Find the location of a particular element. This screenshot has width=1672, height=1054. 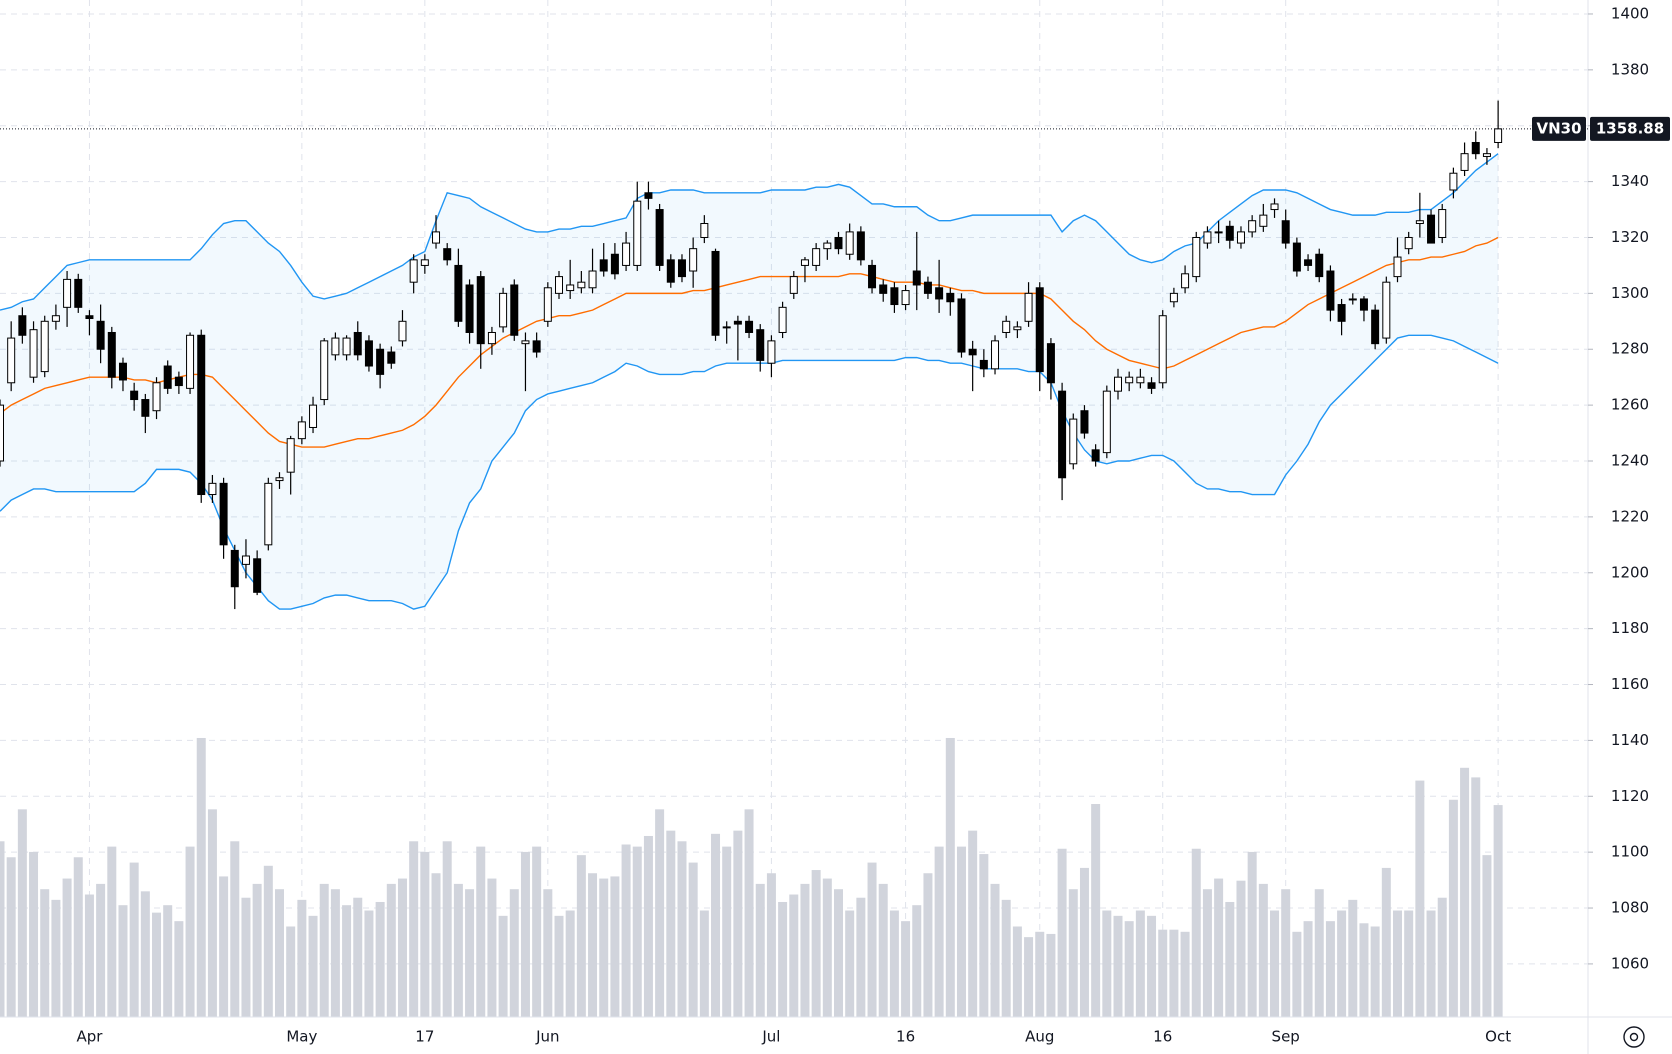

x-tick-label: Apr is located at coordinates (89, 1037).